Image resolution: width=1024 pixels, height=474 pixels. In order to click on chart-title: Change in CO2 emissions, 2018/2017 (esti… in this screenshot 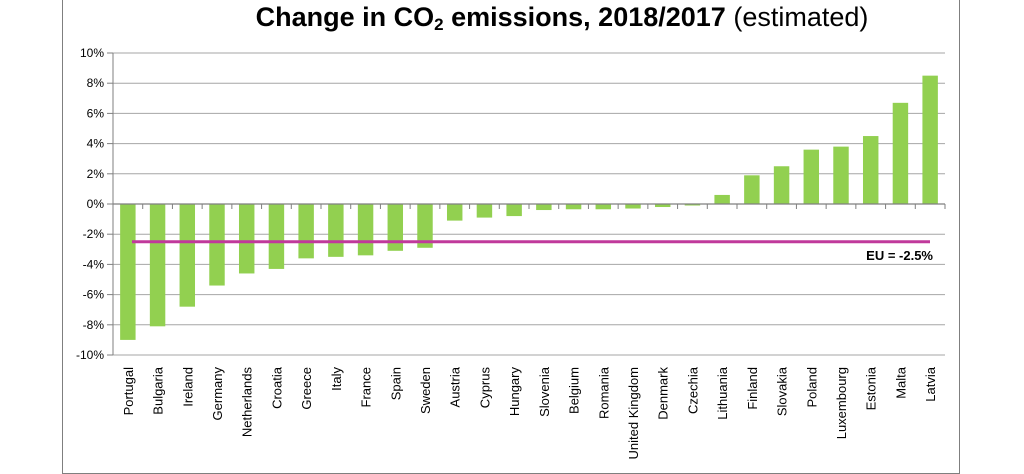, I will do `click(512, 18)`.